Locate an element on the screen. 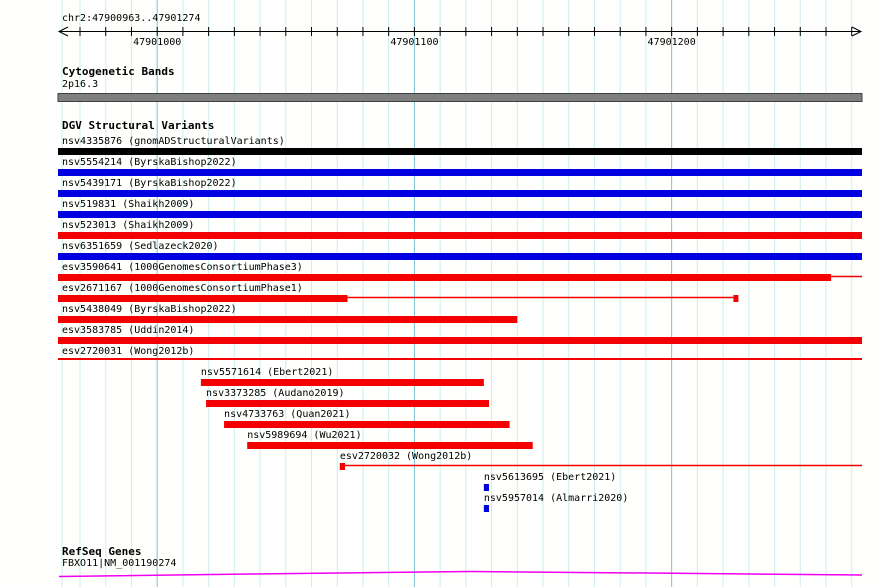 This screenshot has width=890, height=587. variant-esv2671167 is located at coordinates (398, 298).